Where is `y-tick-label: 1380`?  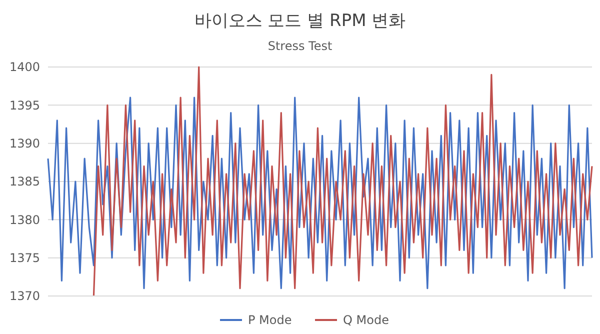 y-tick-label: 1380 is located at coordinates (24, 219).